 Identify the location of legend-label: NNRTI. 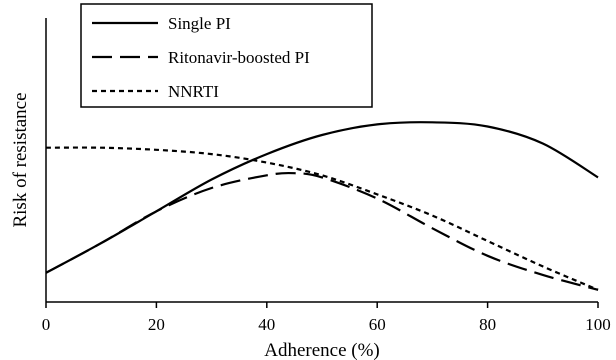
(193, 91).